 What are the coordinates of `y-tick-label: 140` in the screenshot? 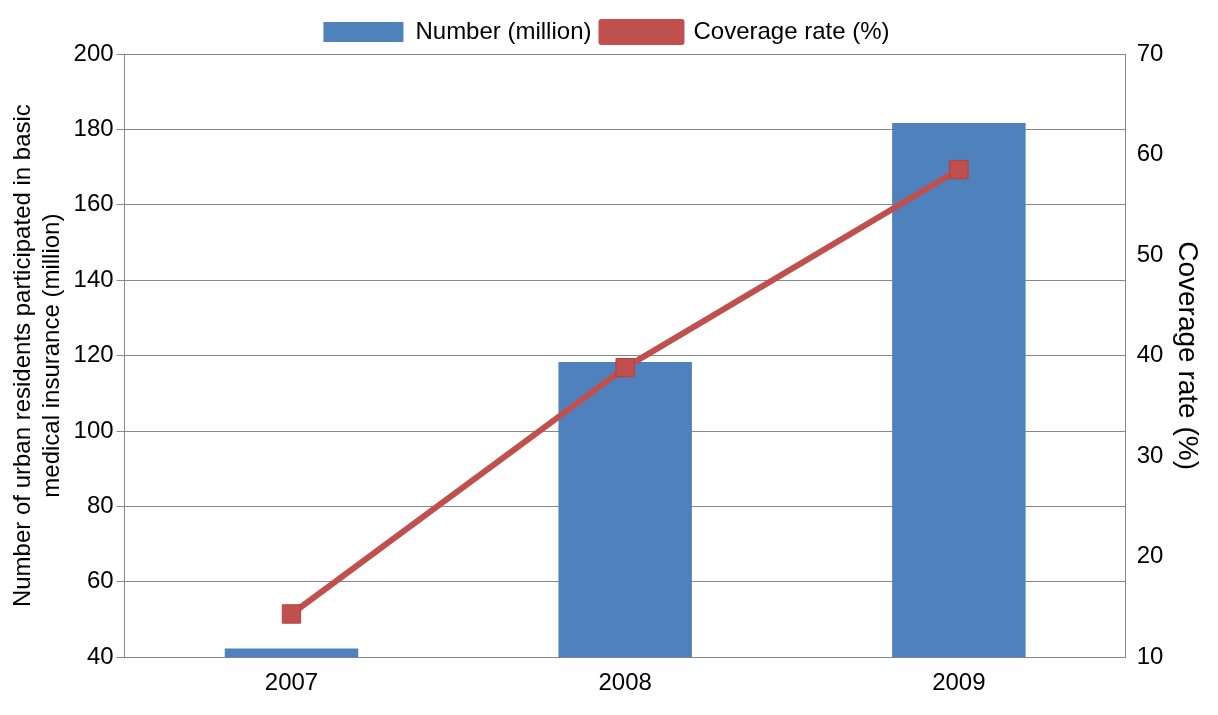 It's located at (93, 278).